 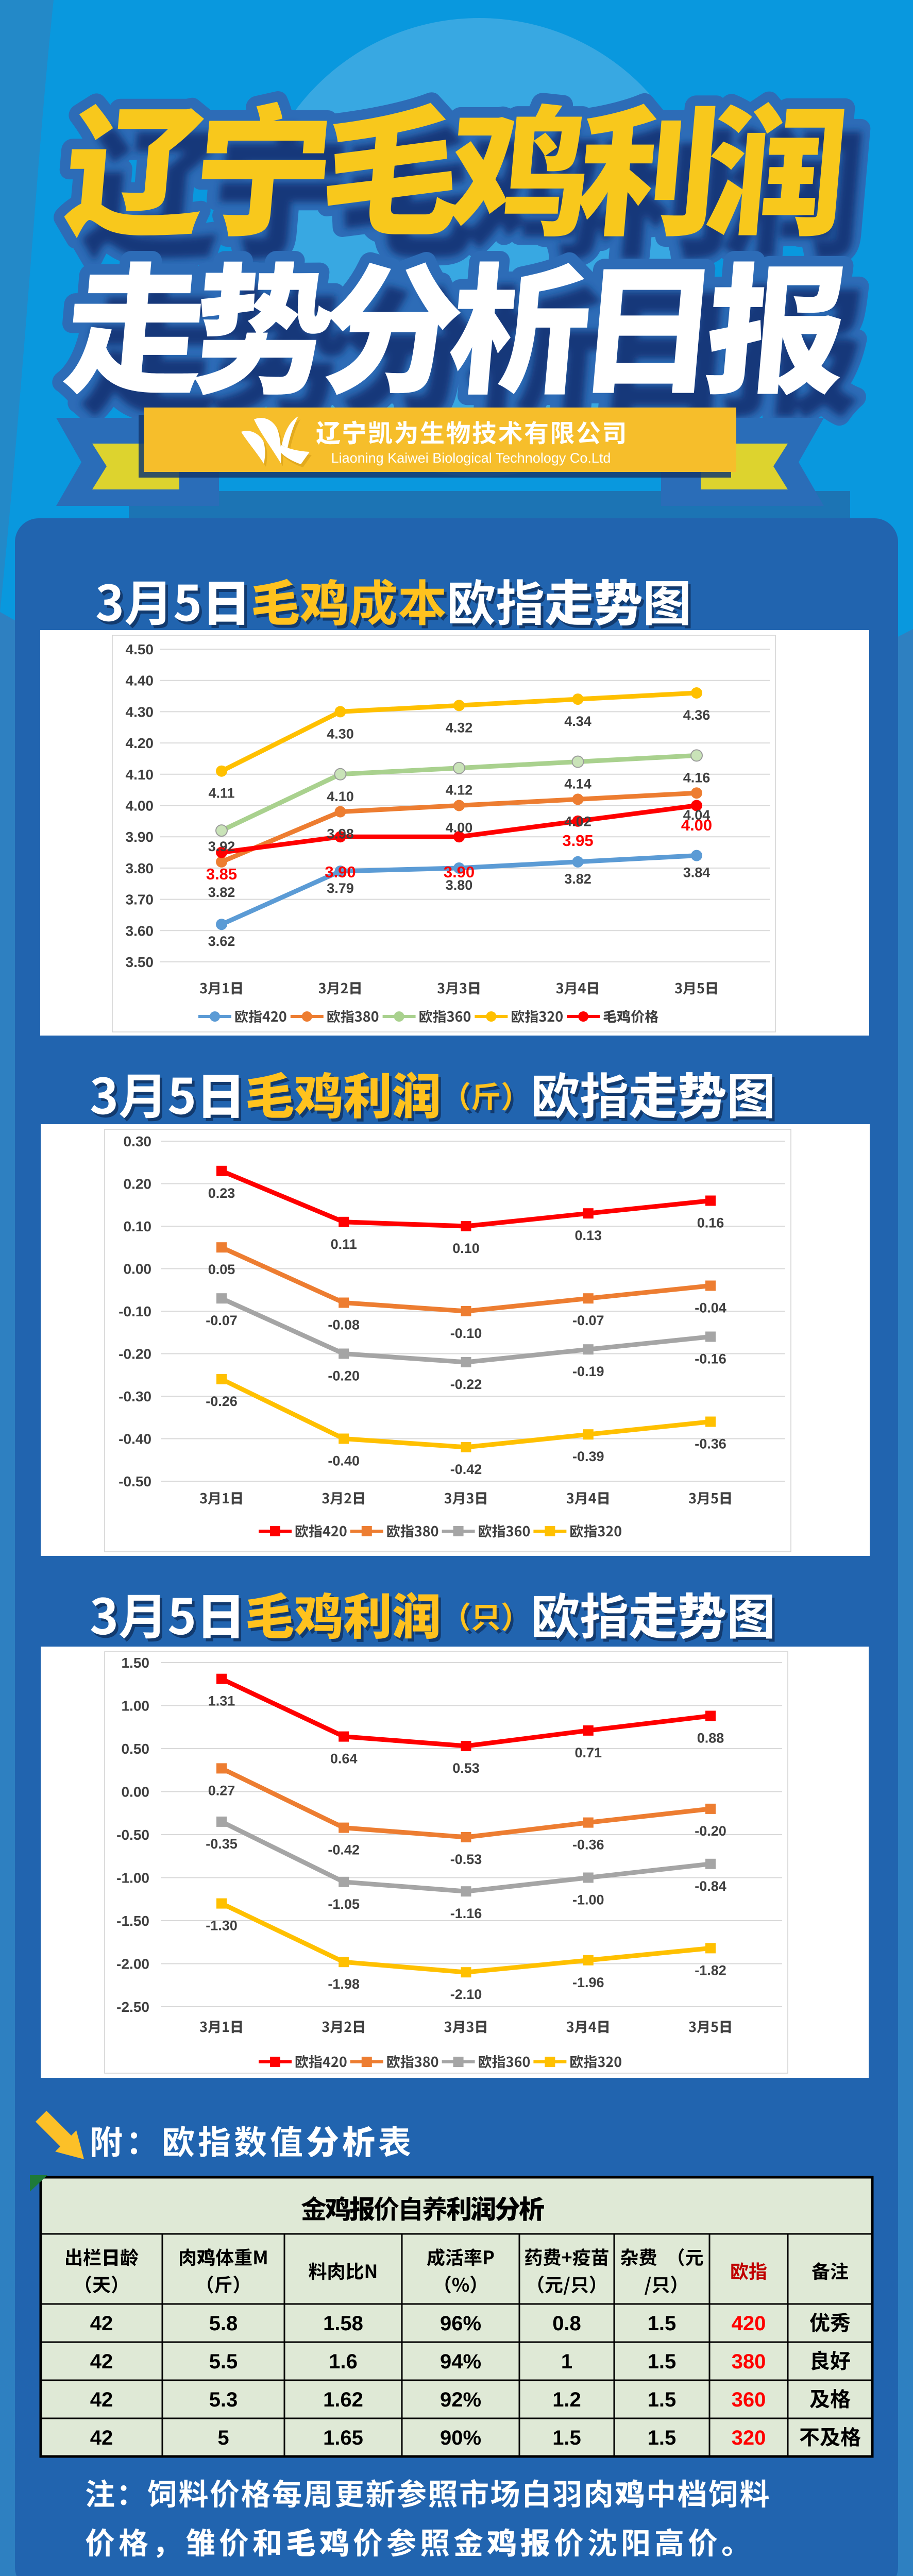 I want to click on svg-text: 4.34, so click(x=577, y=721).